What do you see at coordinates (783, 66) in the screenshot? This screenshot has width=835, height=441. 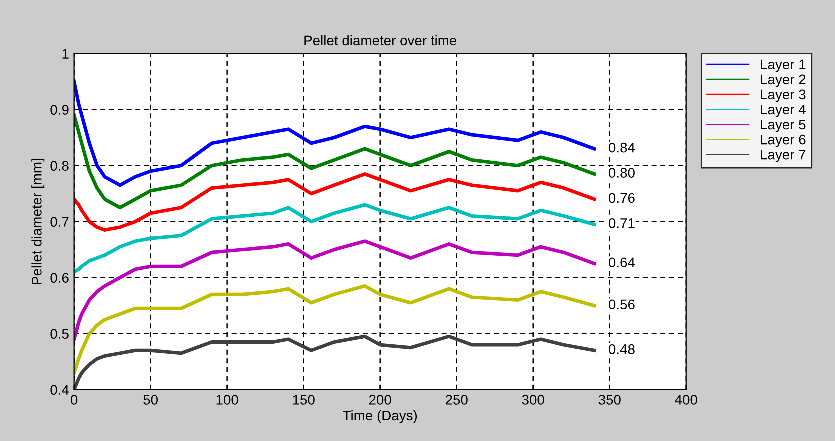 I see `legend-label: Layer 1` at bounding box center [783, 66].